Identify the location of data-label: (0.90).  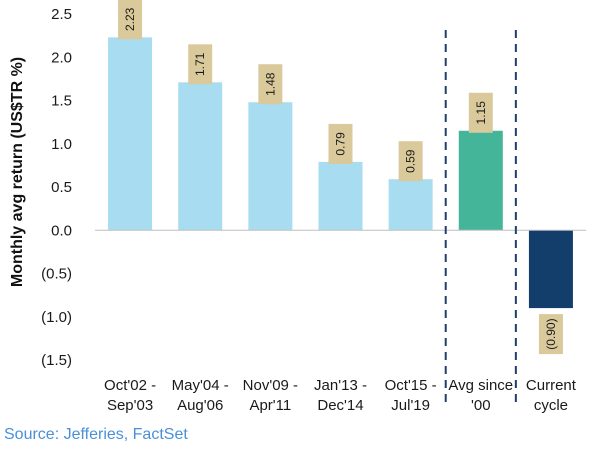
(551, 333).